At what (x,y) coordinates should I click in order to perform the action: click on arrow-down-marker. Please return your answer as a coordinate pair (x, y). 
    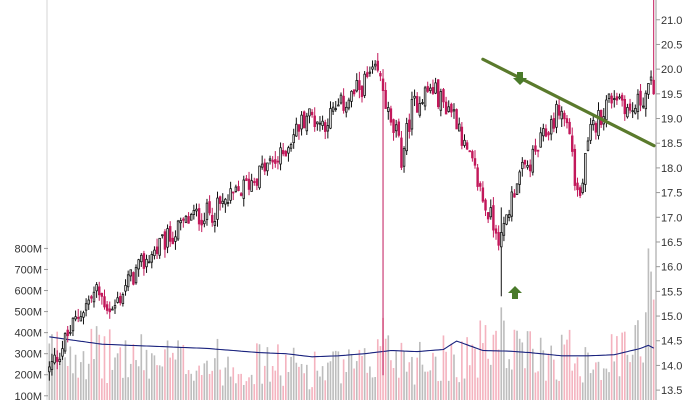
    Looking at the image, I should click on (520, 78).